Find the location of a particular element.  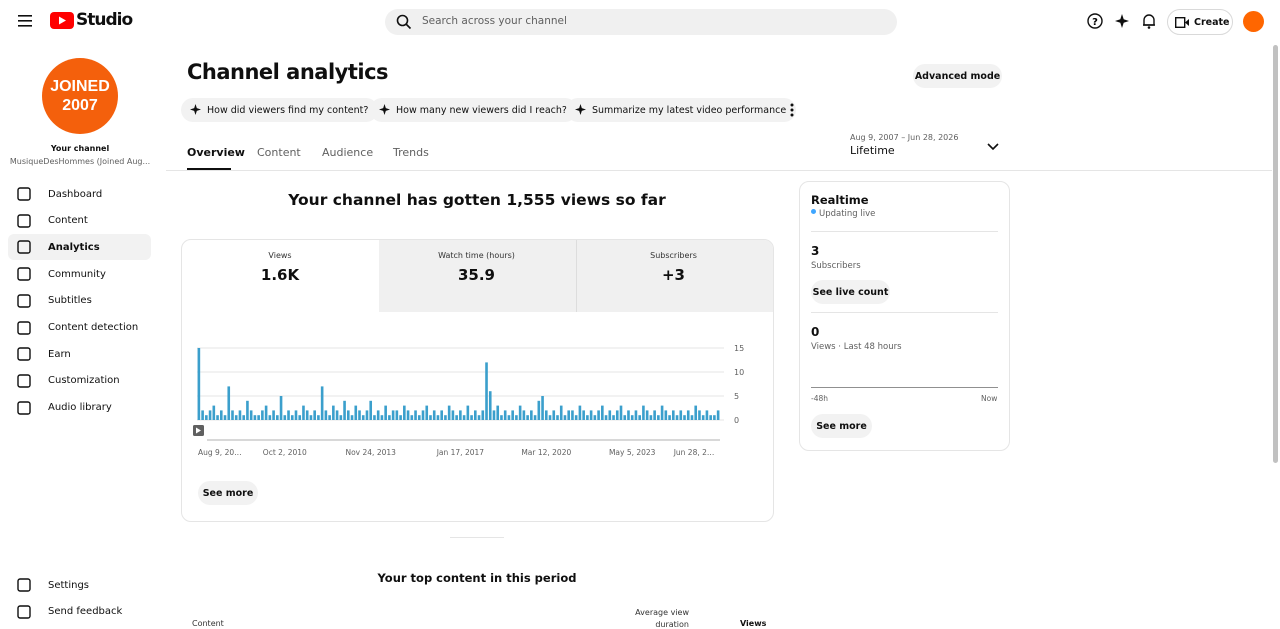

tab: Content is located at coordinates (279, 152).